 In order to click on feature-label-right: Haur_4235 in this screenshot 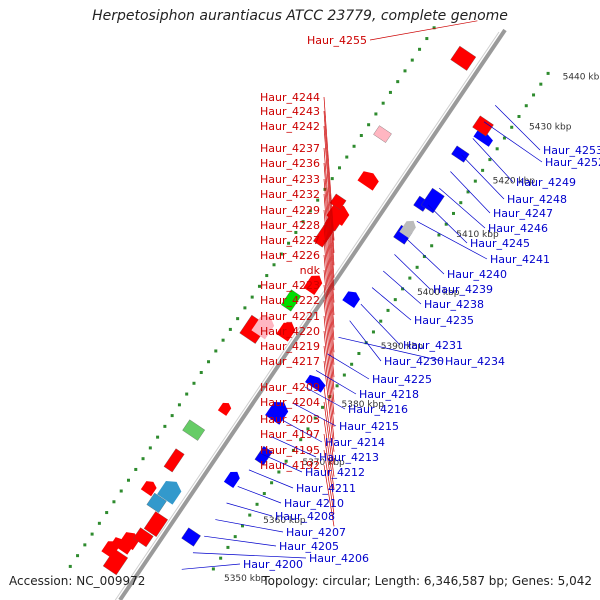, I will do `click(444, 320)`.